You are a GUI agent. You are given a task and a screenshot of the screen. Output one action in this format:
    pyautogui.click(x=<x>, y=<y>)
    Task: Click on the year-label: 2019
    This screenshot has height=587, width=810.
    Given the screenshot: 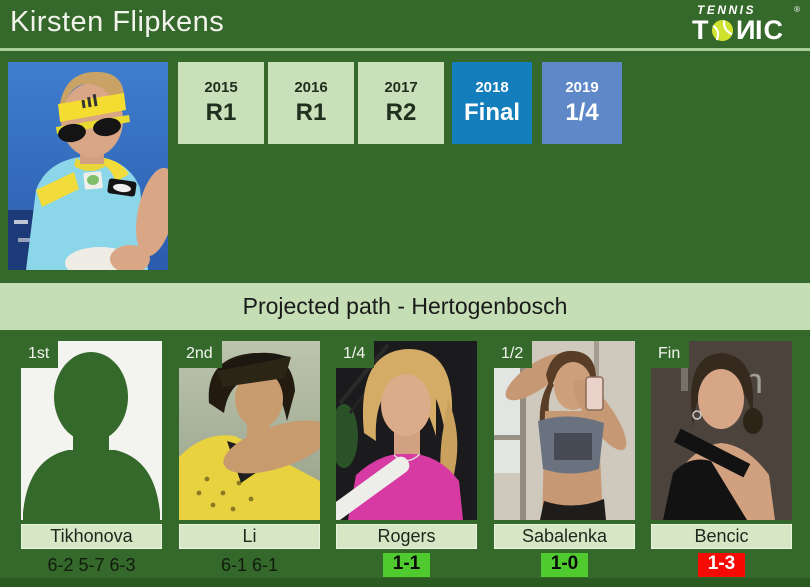 What is the action you would take?
    pyautogui.click(x=582, y=88)
    